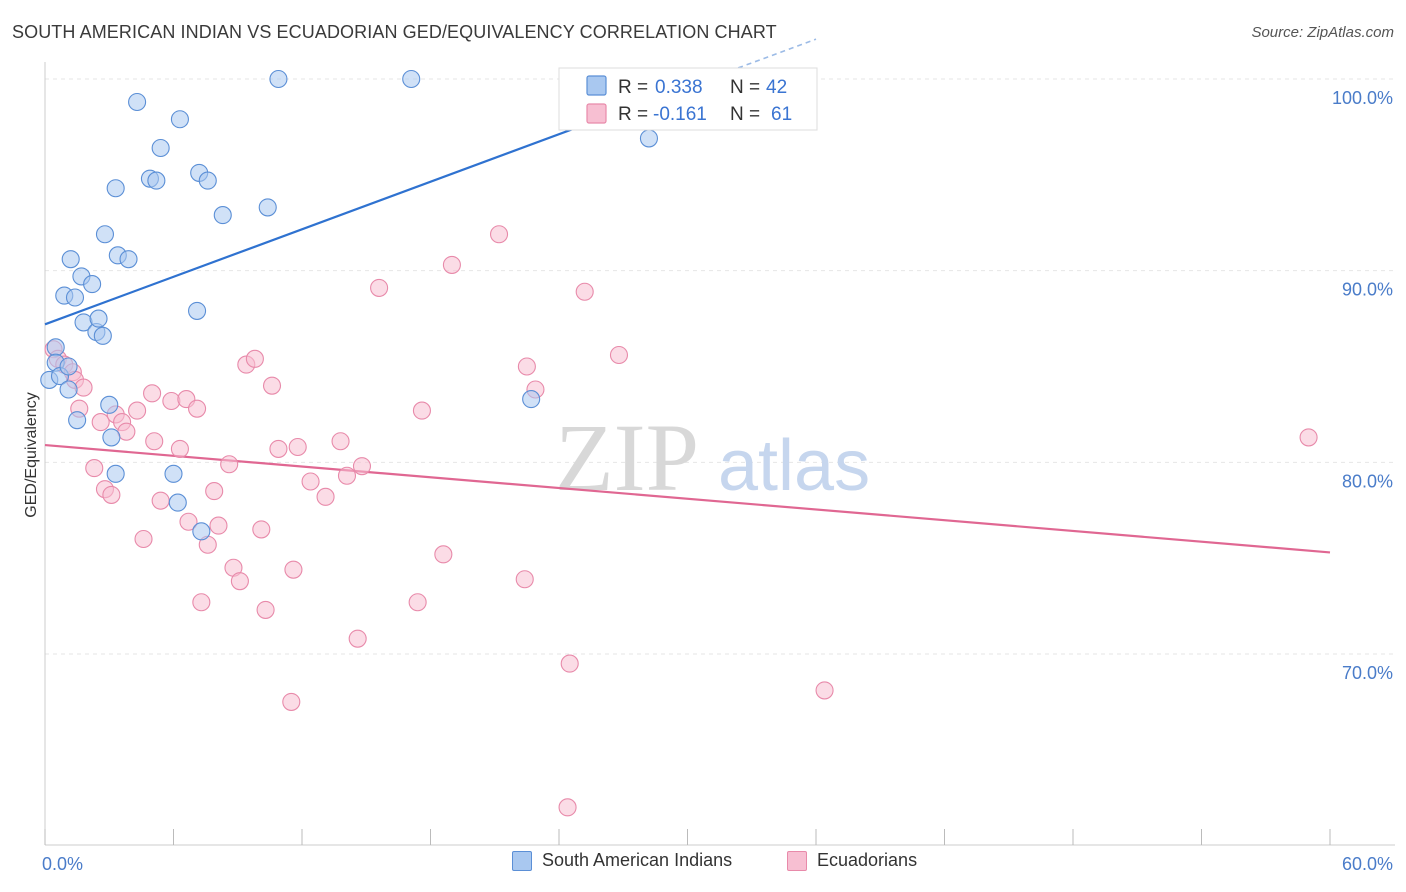 The image size is (1406, 892). What do you see at coordinates (633, 114) in the screenshot?
I see `legend-r-label-2: R =` at bounding box center [633, 114].